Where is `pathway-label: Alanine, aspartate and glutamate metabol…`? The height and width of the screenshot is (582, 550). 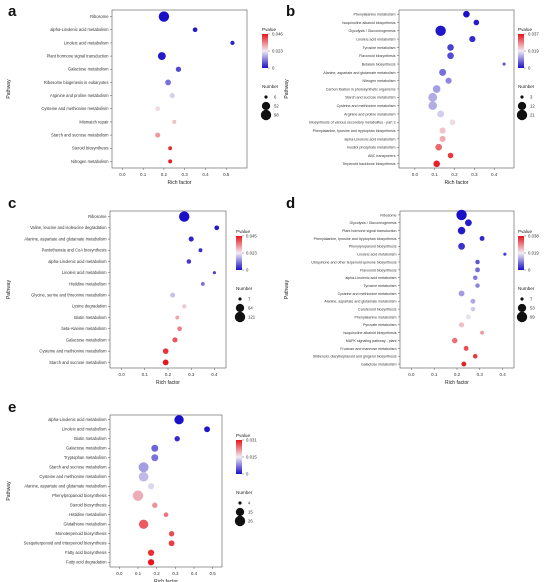
pathway-label: Alanine, aspartate and glutamate metabol… is located at coordinates (65, 486).